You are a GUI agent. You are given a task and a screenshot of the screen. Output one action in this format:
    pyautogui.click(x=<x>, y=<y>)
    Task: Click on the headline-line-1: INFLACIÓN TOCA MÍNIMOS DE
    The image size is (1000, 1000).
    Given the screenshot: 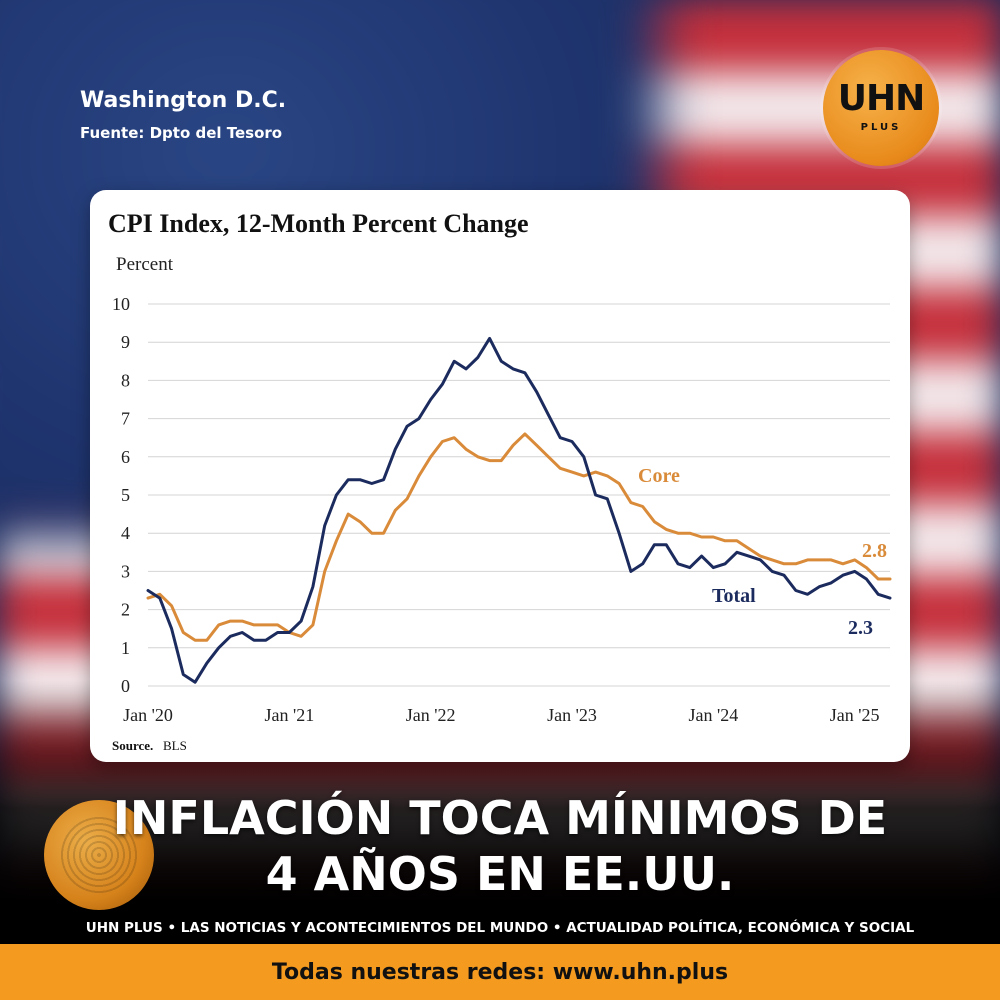 What is the action you would take?
    pyautogui.click(x=500, y=818)
    